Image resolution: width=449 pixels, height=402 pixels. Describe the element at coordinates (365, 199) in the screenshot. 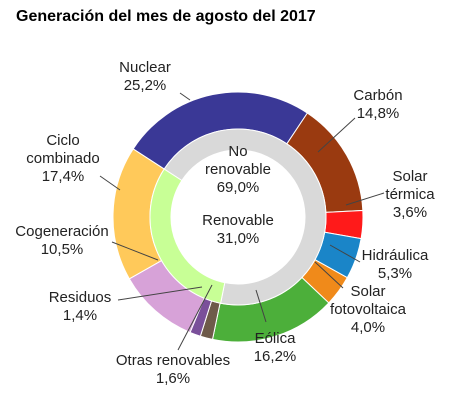

I see `leader-line-solar-termica` at that location.